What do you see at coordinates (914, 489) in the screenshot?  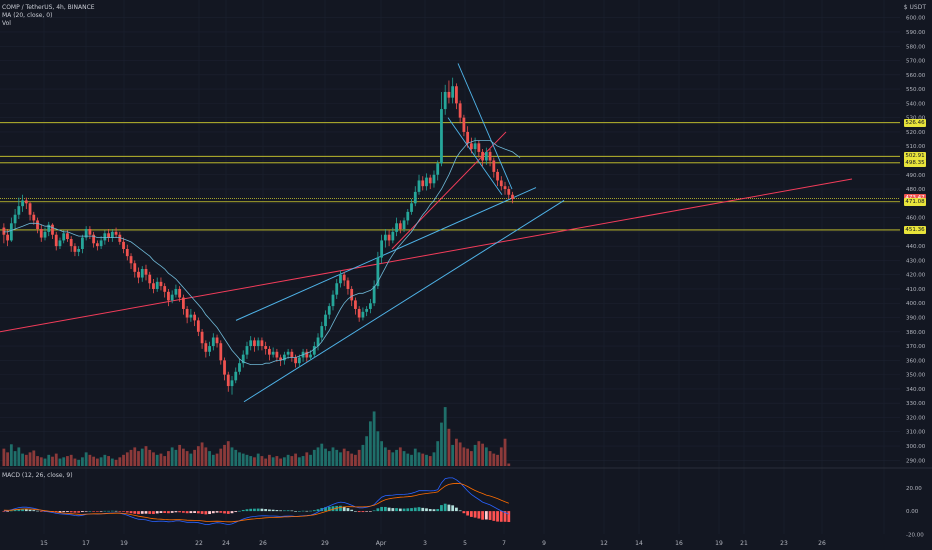 I see `macd-tick-label: 20.00` at bounding box center [914, 489].